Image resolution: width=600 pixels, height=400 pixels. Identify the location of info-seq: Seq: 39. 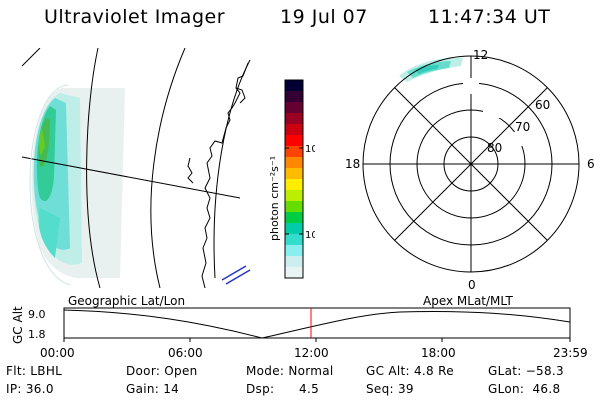
(390, 389).